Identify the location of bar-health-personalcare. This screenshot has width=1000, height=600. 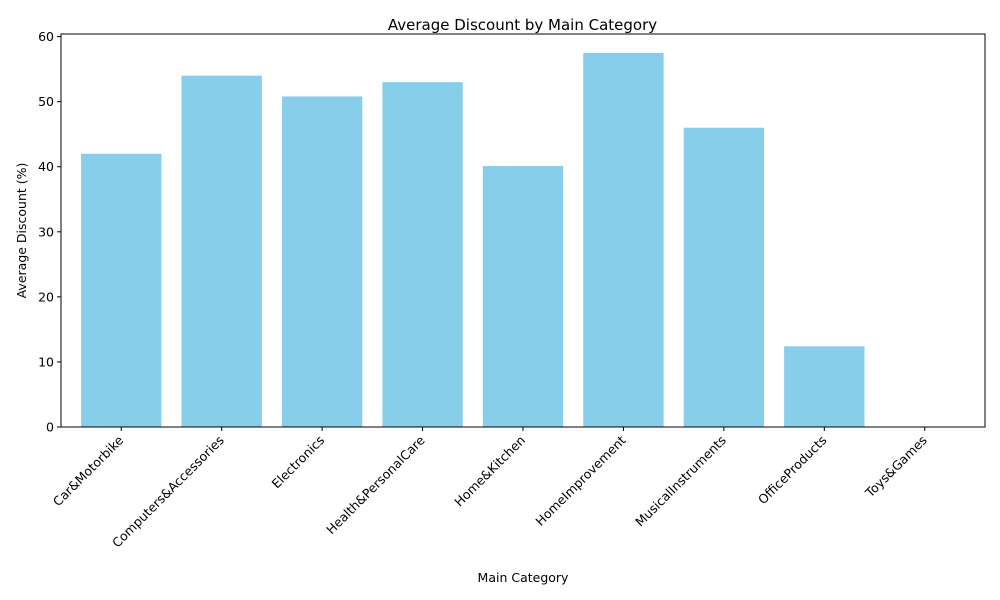
(422, 255).